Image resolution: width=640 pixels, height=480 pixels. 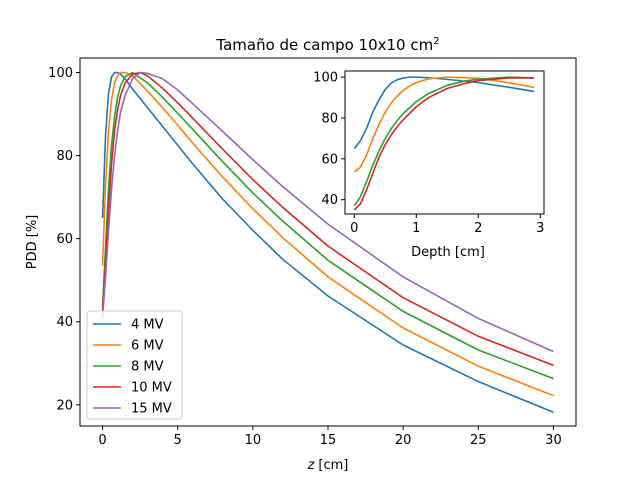 I want to click on main-x-tick-label-2: 10, so click(x=253, y=440).